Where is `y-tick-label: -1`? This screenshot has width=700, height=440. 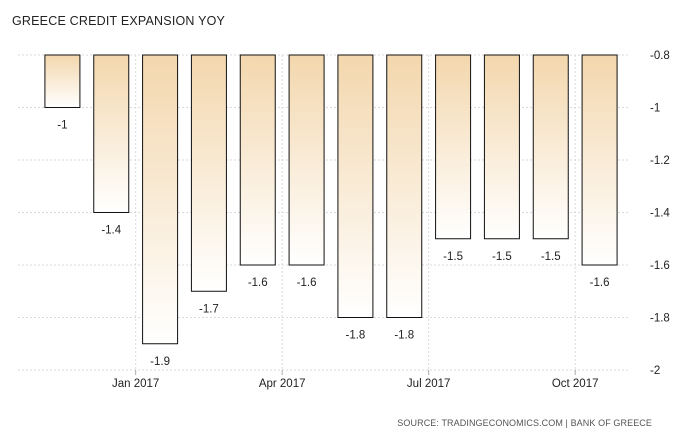 y-tick-label: -1 is located at coordinates (655, 109).